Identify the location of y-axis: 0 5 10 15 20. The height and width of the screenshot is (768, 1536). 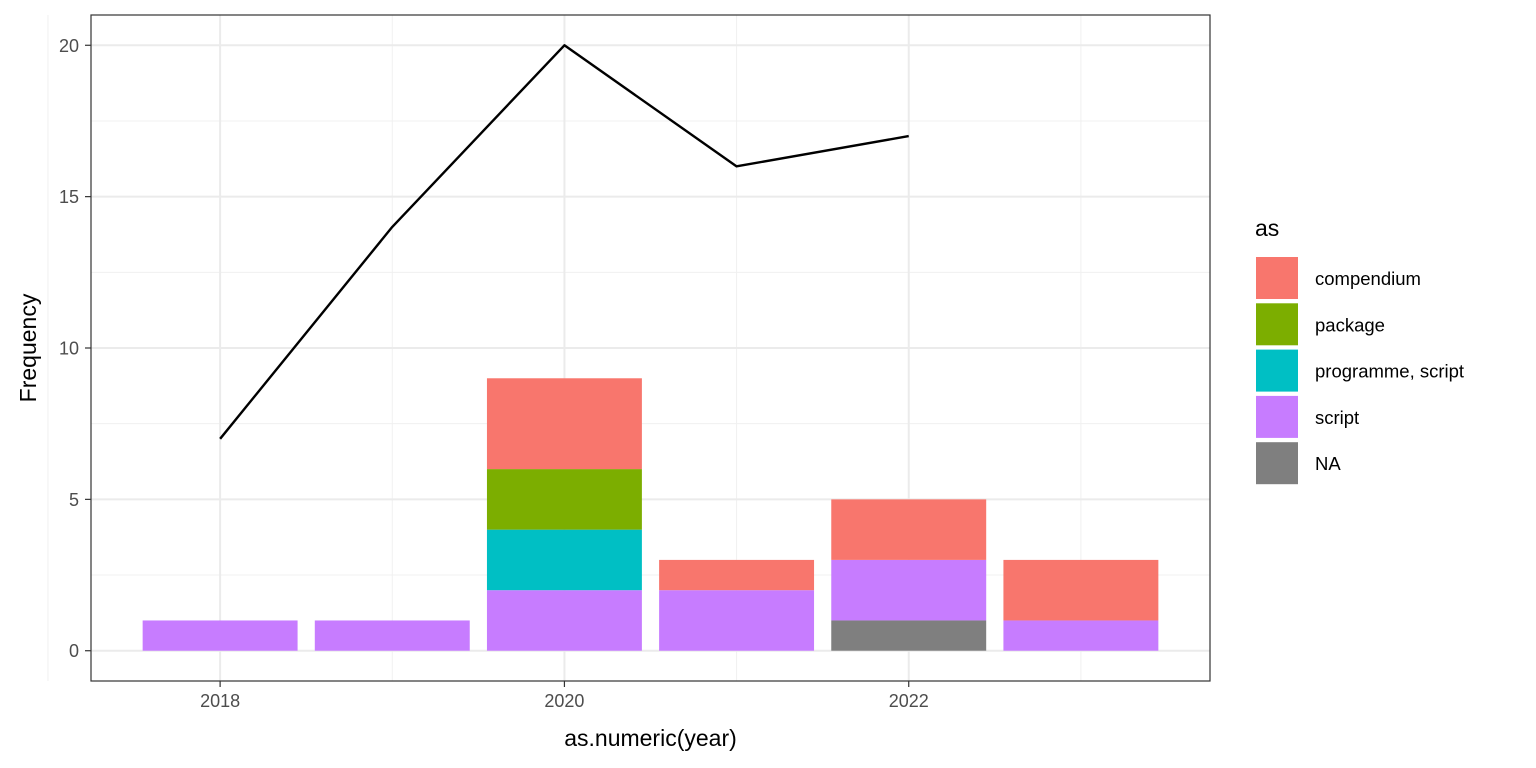
(75, 348).